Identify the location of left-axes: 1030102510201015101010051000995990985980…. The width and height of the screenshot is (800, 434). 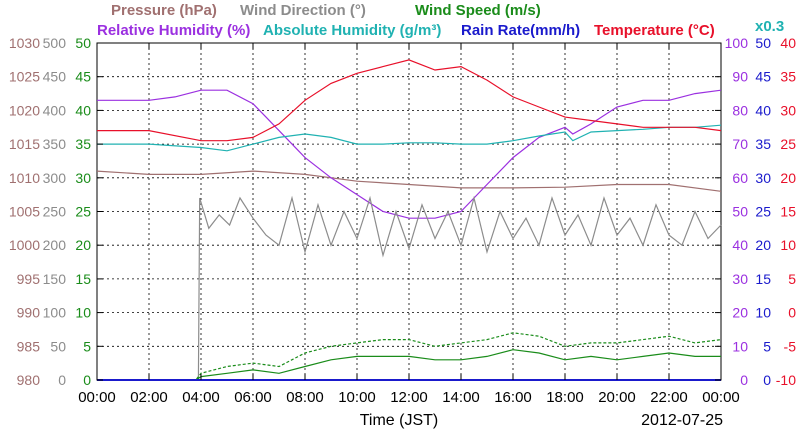
(50, 211).